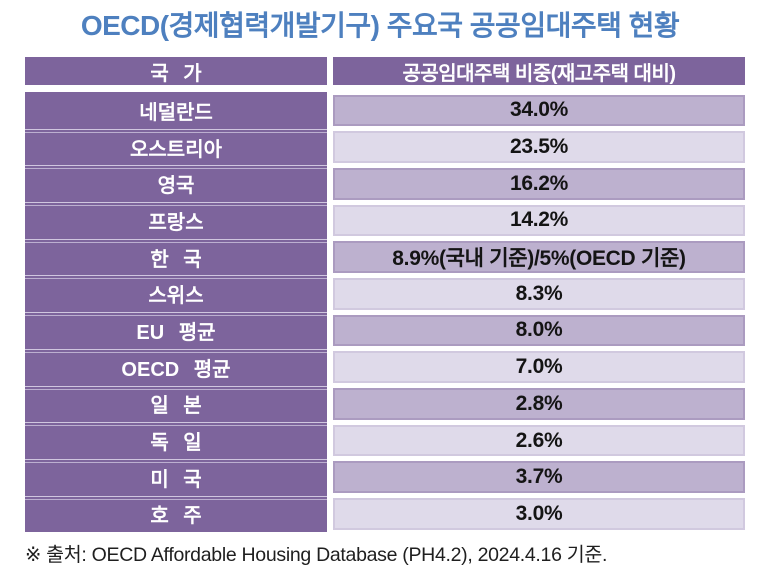  I want to click on country-cell: 네덜란드, so click(176, 110).